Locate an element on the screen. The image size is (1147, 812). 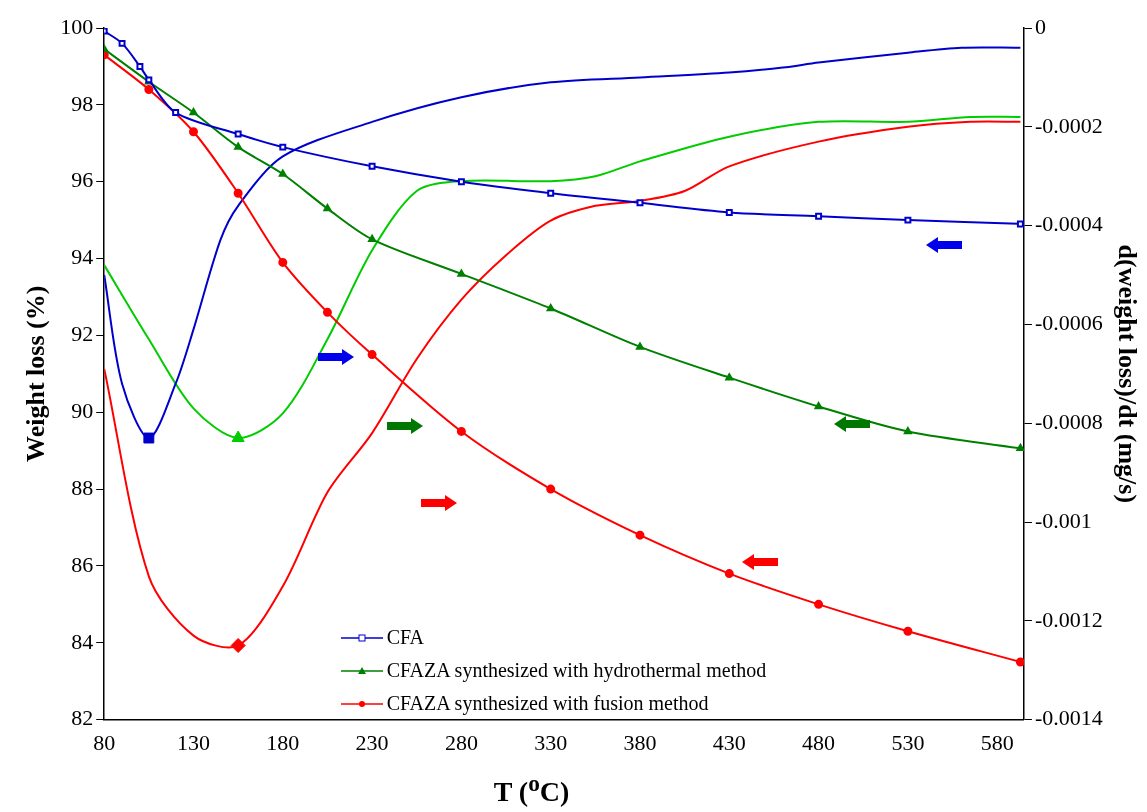
y2-tick-label: -0.0014 is located at coordinates (1068, 718).